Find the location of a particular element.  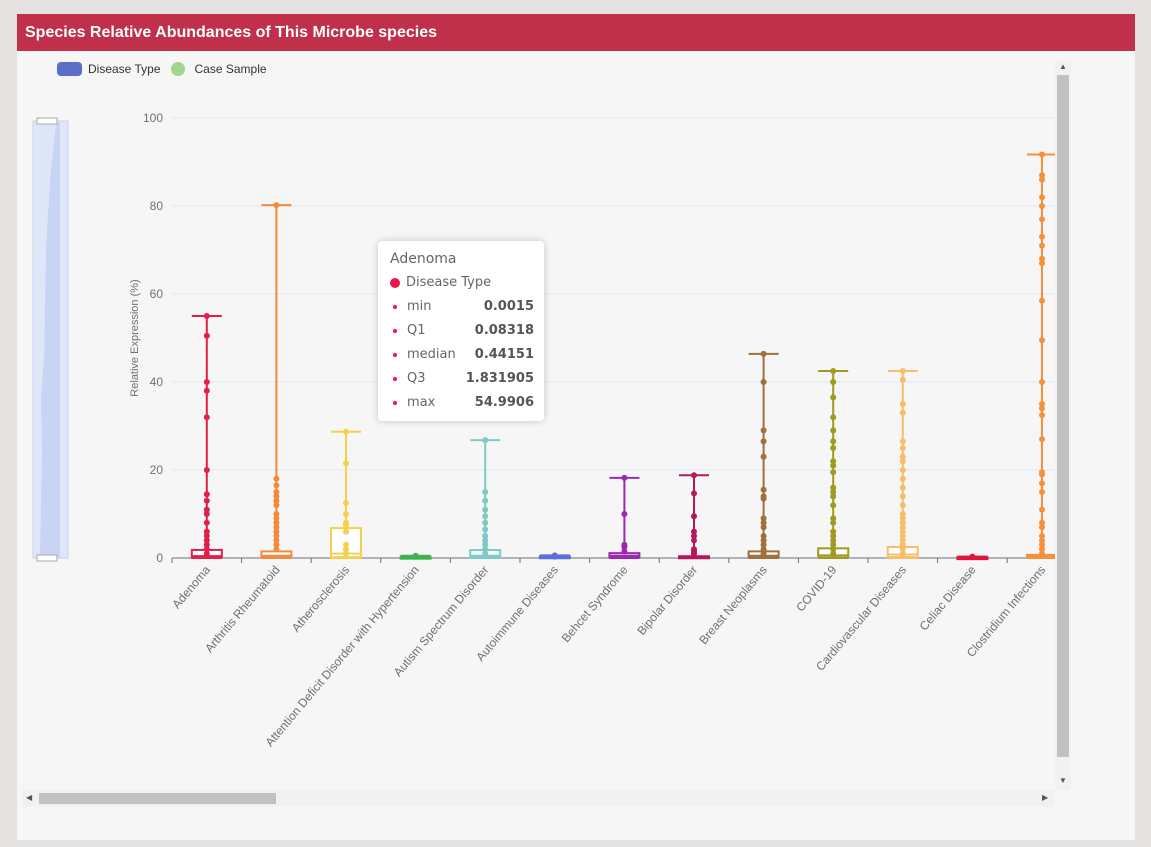

box-clostridium-infections is located at coordinates (1041, 355).